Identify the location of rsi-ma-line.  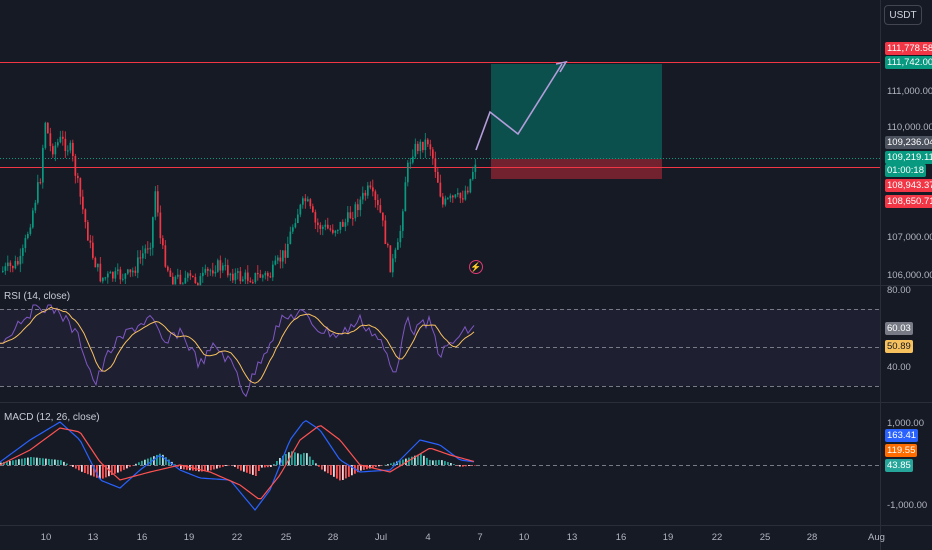
(237, 345).